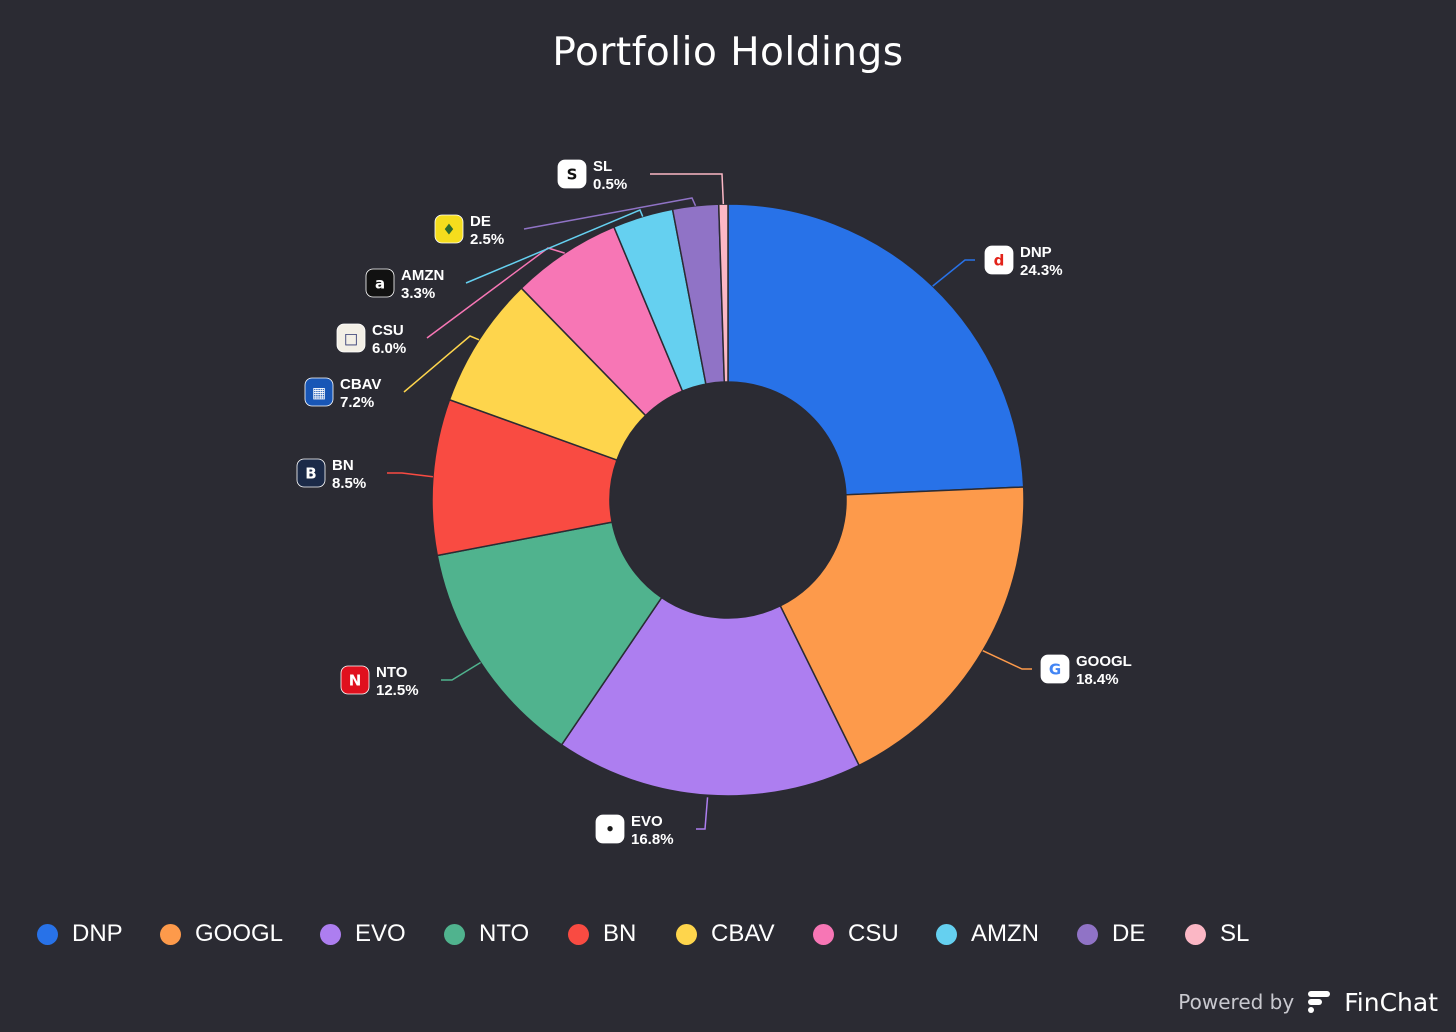 The width and height of the screenshot is (1456, 1032). I want to click on slice-evo, so click(710, 696).